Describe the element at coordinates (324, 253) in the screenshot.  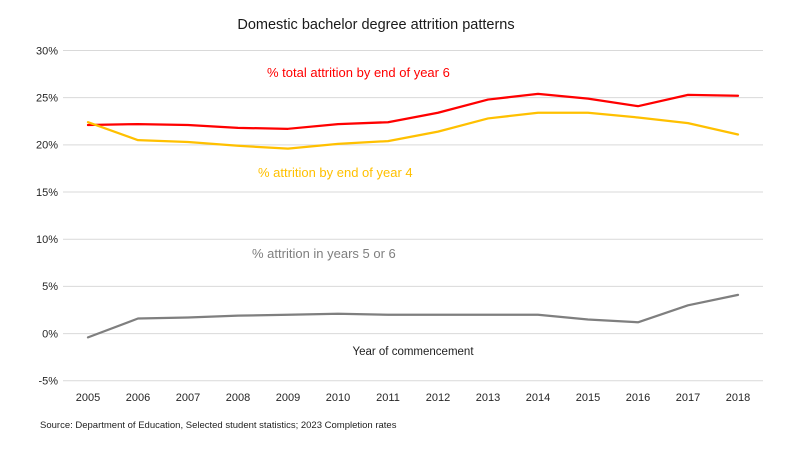
I see `series-label-attrition-years5or6: % attrition in years 5 or 6` at that location.